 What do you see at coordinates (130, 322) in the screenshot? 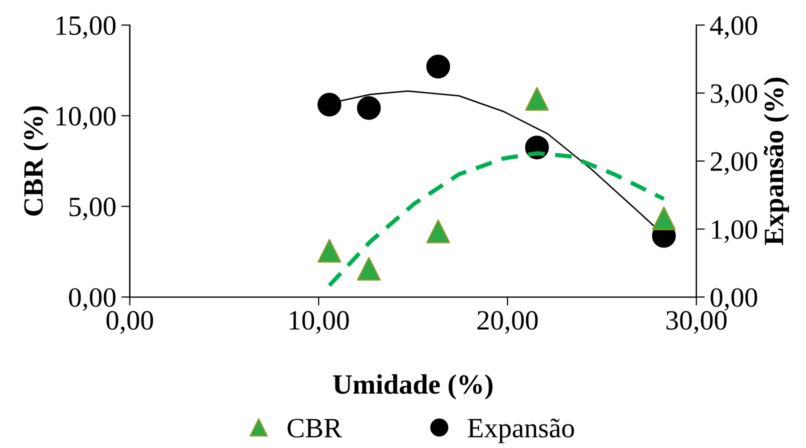
I see `x-tick-label: 0,00` at bounding box center [130, 322].